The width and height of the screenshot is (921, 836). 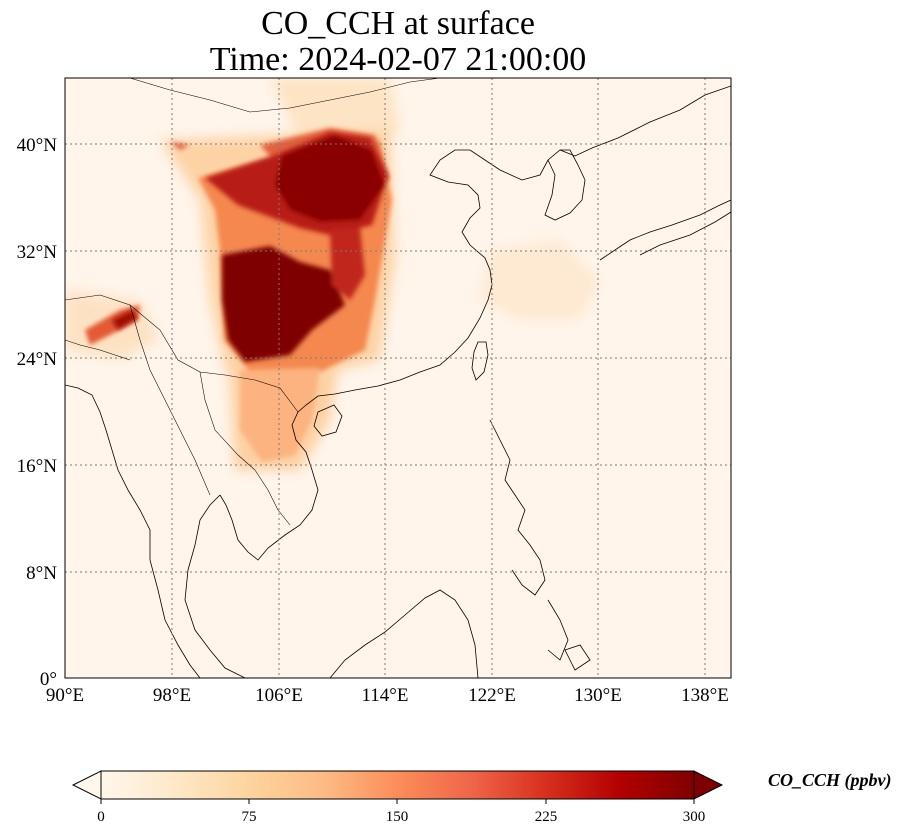 I want to click on colorbar-tick-label: 300, so click(x=694, y=817).